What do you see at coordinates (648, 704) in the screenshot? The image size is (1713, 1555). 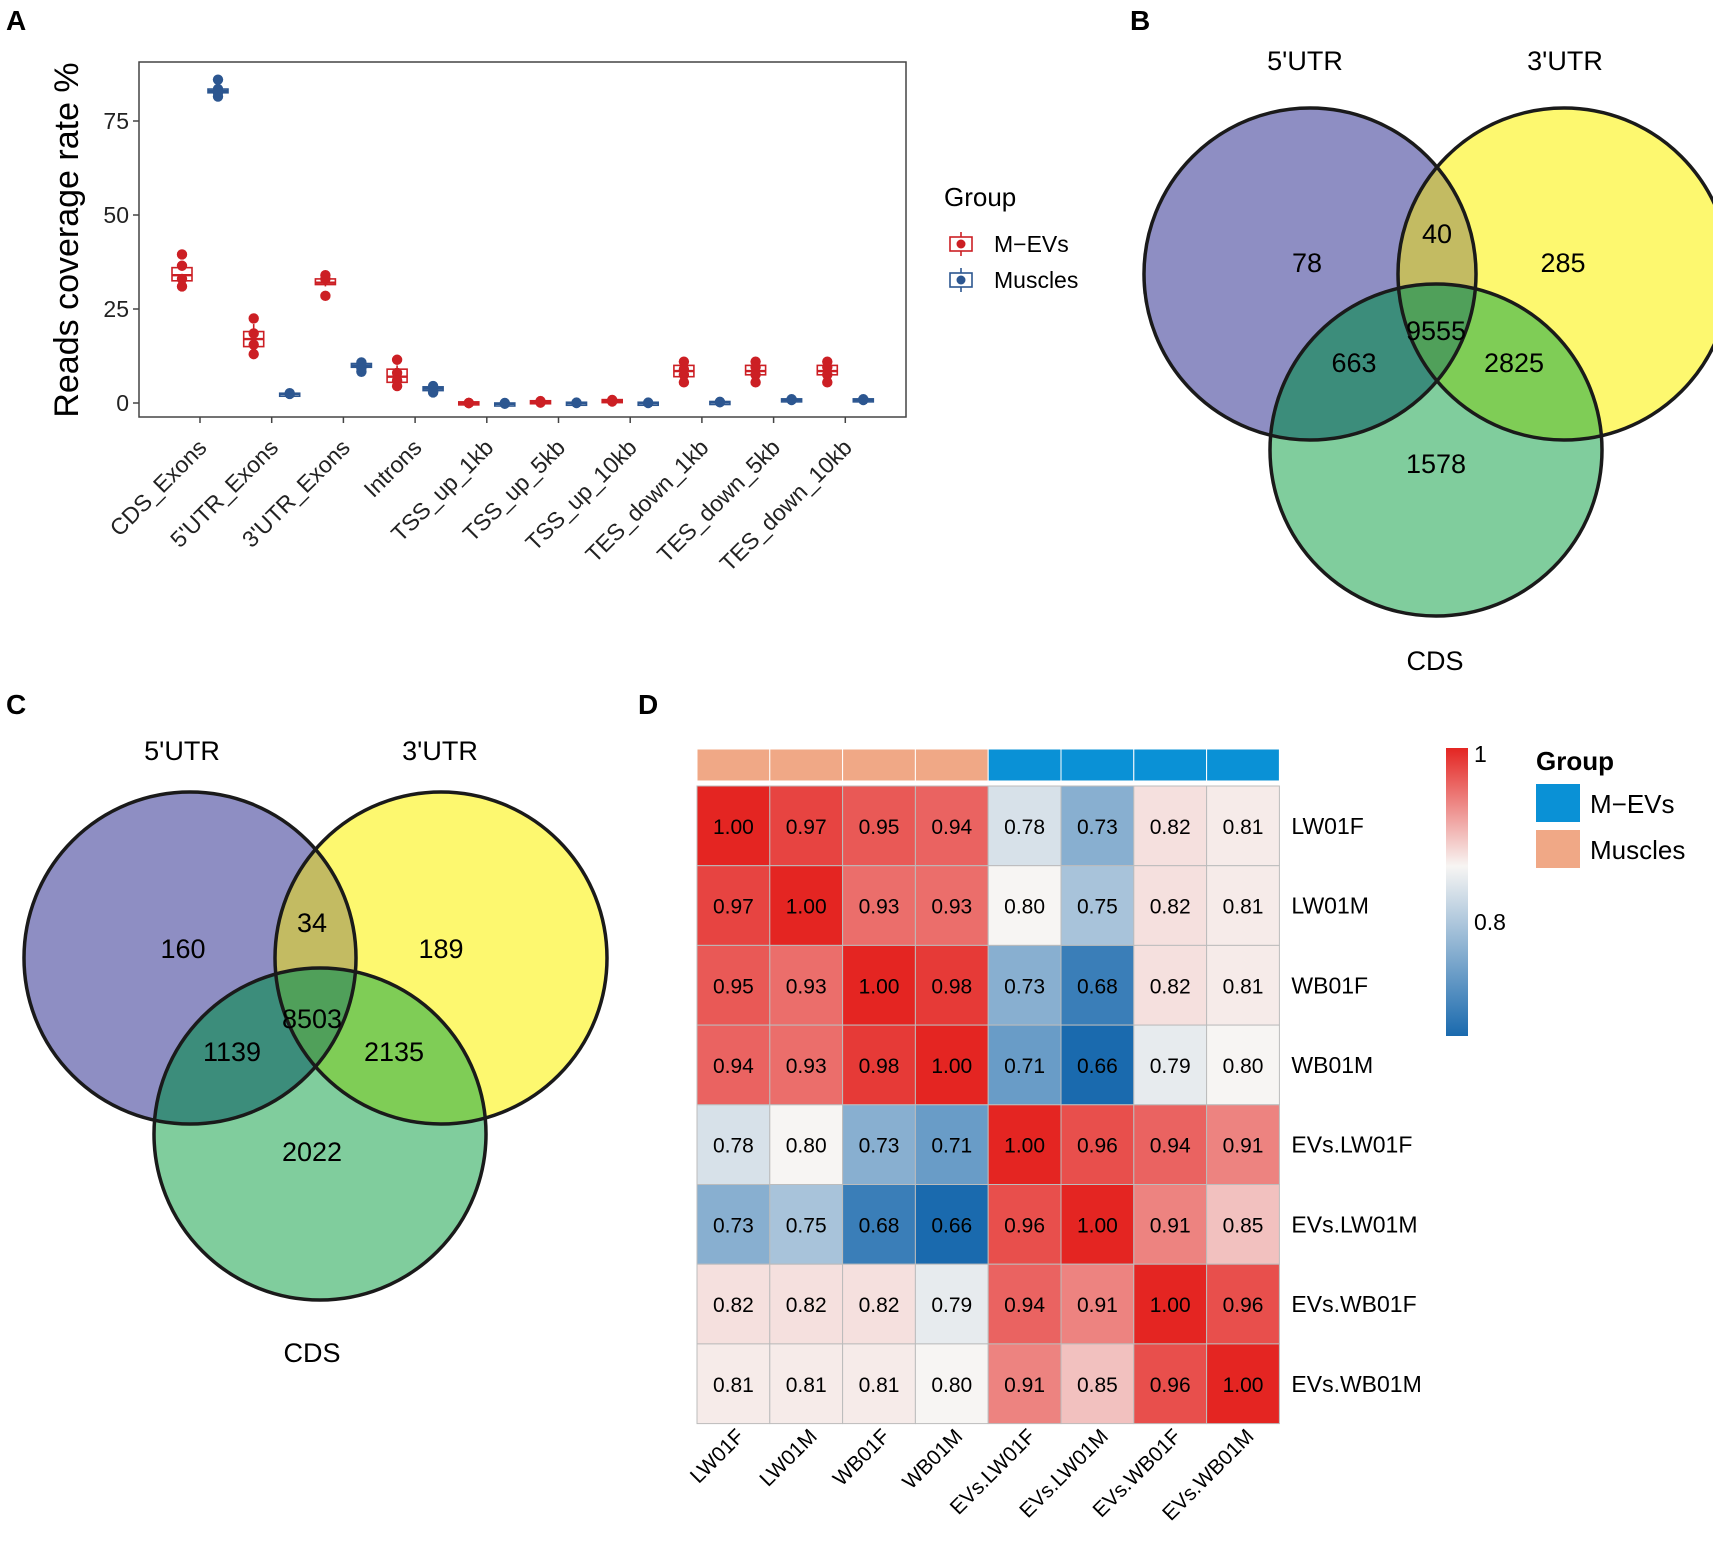 I see `panel-letter-d: D` at bounding box center [648, 704].